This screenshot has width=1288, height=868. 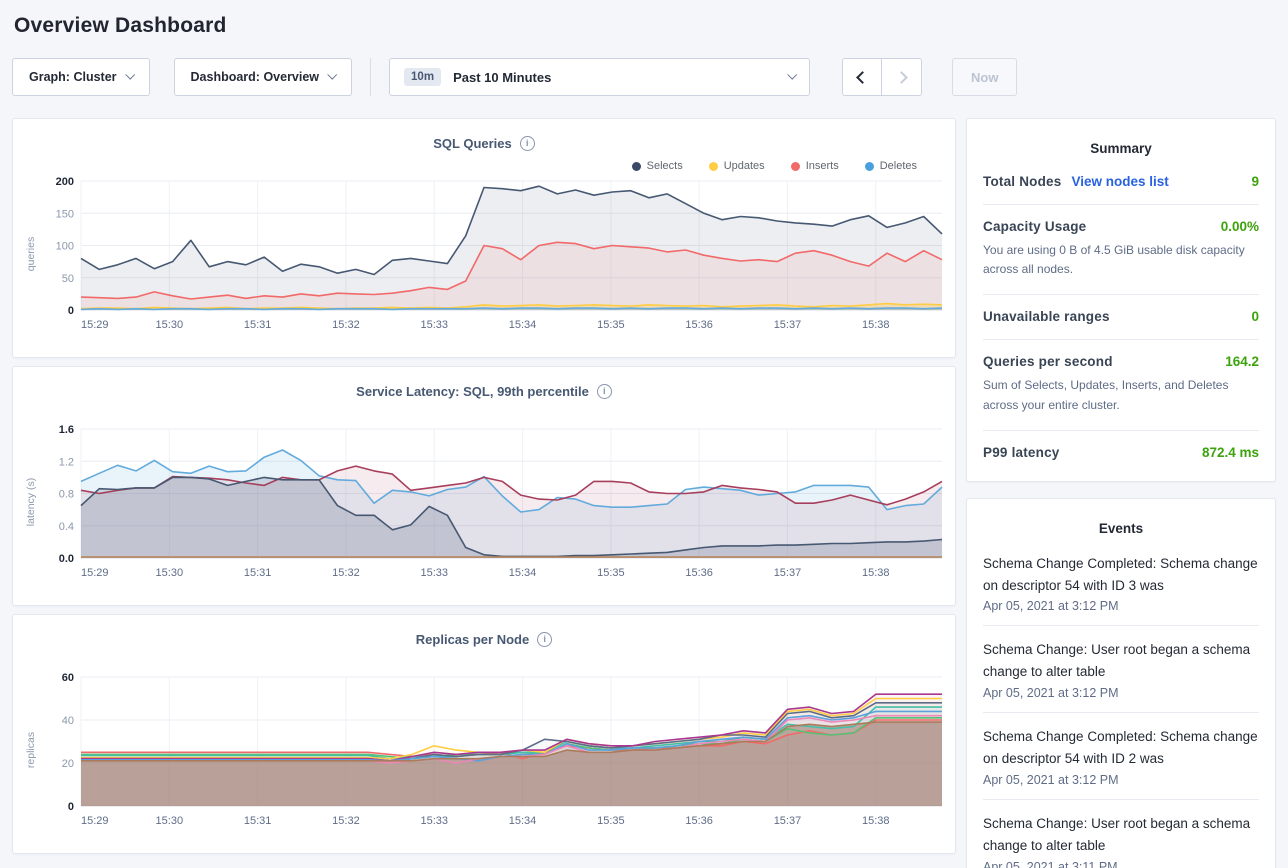 What do you see at coordinates (1121, 453) in the screenshot?
I see `summary-row-p99-latency: P99 latency 872.4 ms` at bounding box center [1121, 453].